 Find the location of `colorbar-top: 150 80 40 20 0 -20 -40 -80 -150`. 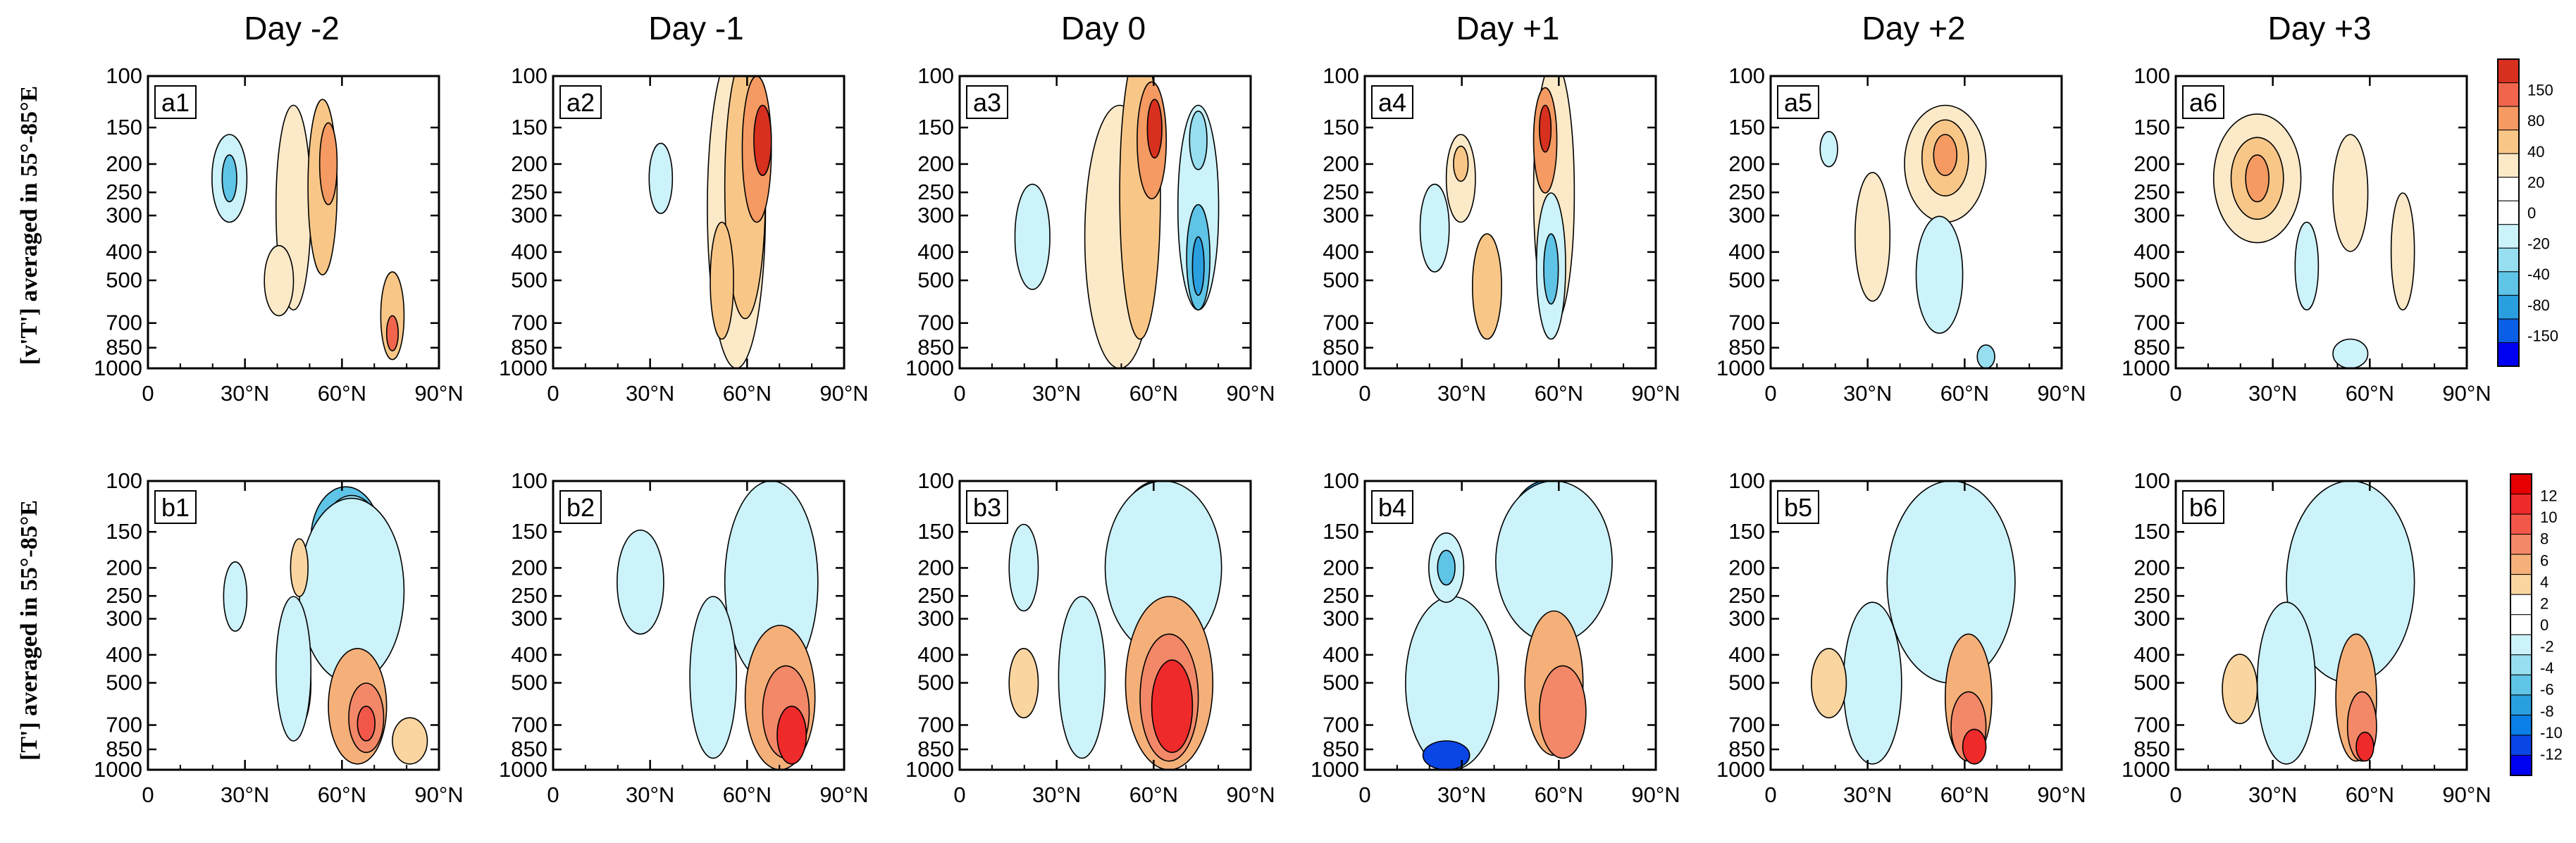

colorbar-top: 150 80 40 20 0 -20 -40 -80 -150 is located at coordinates (2527, 213).